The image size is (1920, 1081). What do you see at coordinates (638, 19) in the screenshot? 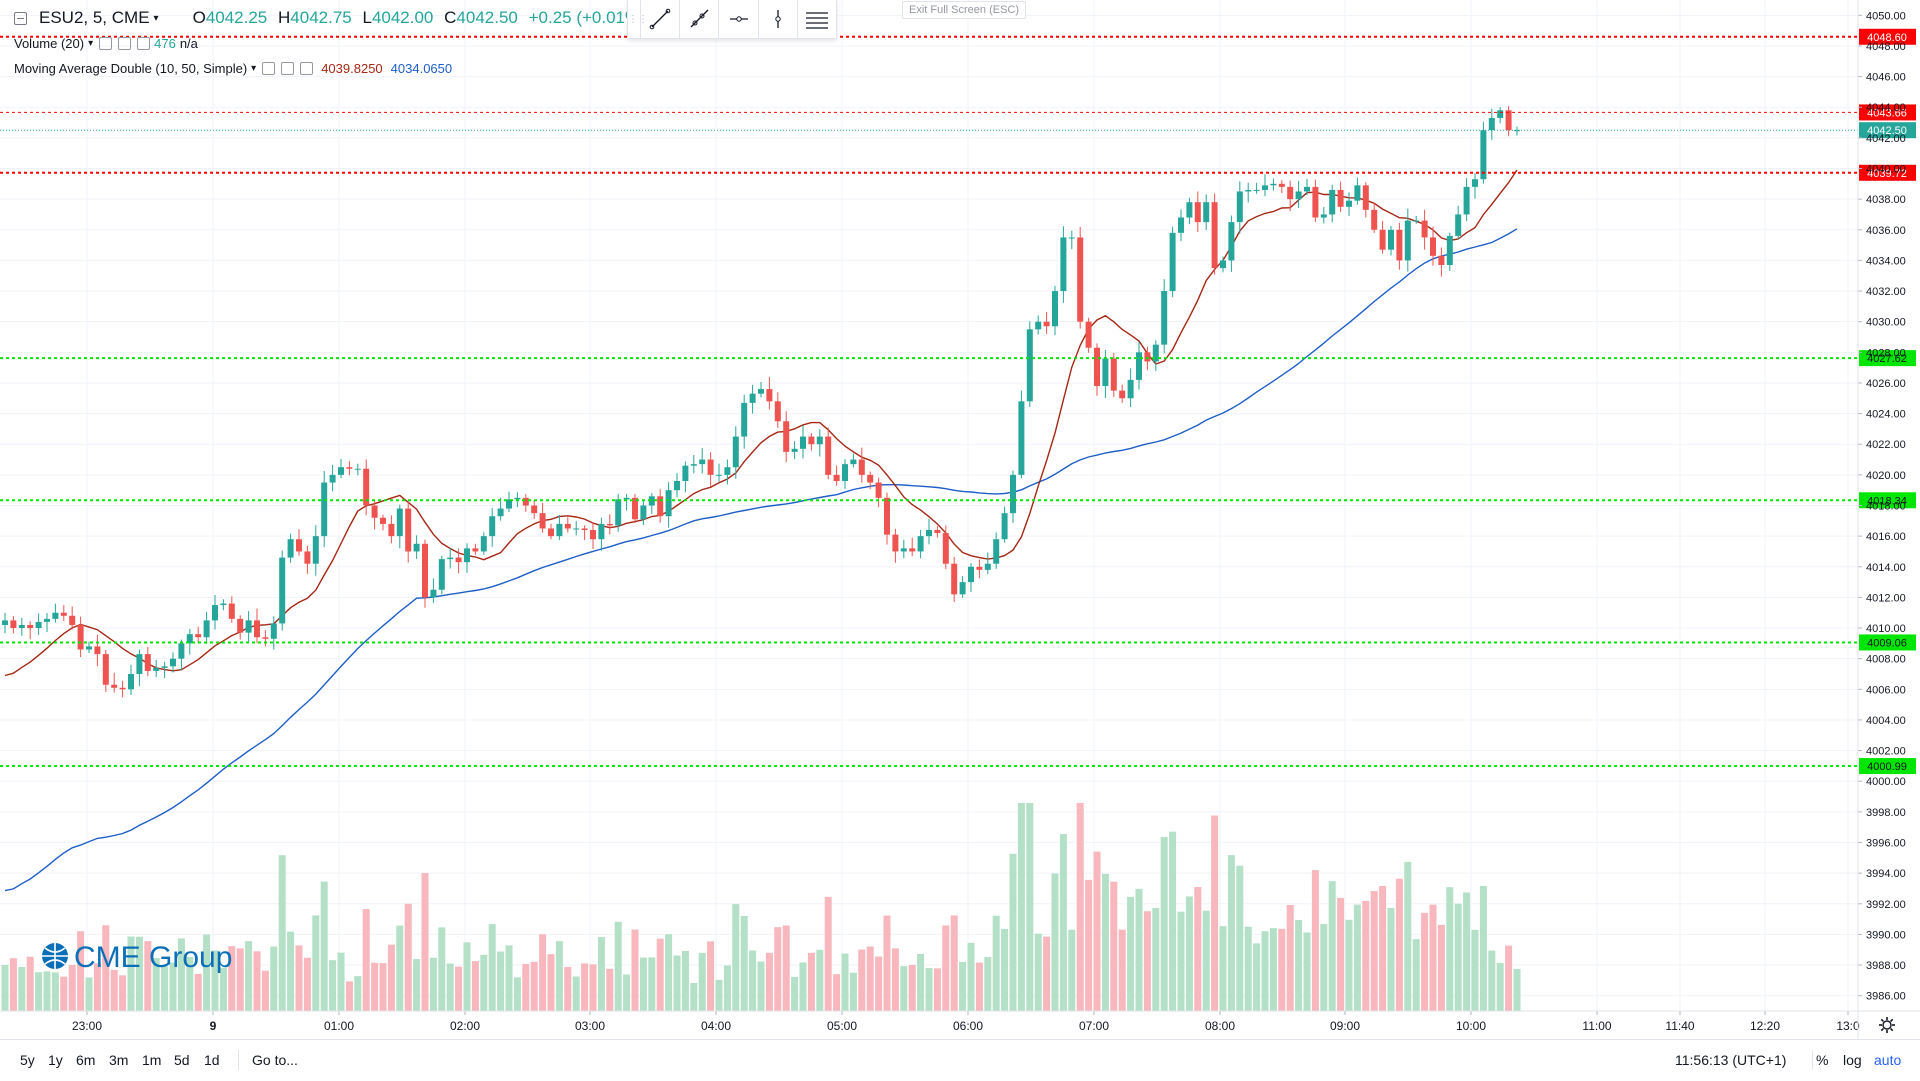
I see `drag-handle-icon: ⋮⋮` at bounding box center [638, 19].